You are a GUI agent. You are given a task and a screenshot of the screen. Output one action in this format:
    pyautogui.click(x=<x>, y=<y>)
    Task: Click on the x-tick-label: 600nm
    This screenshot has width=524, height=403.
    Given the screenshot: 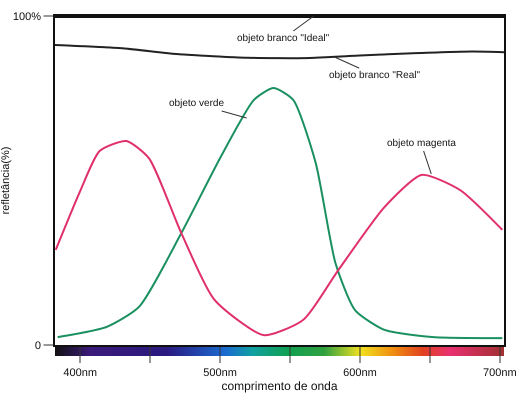 What is the action you would take?
    pyautogui.click(x=360, y=372)
    